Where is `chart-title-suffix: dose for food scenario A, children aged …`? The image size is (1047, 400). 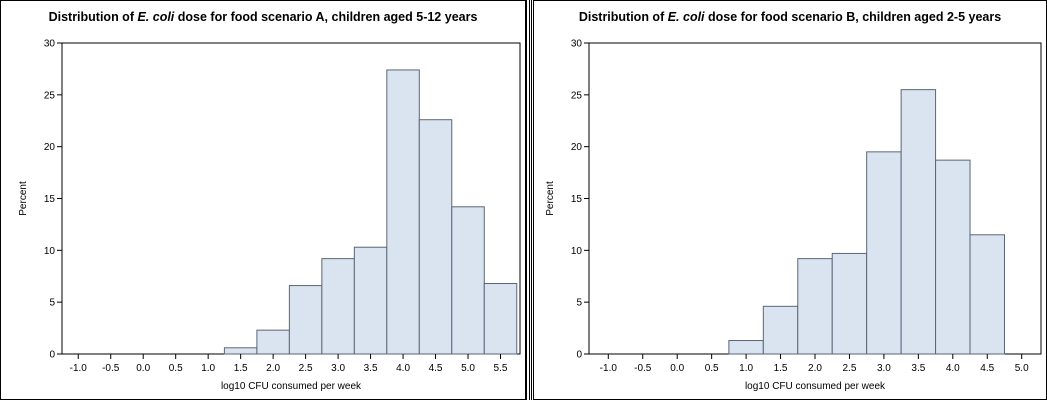 chart-title-suffix: dose for food scenario A, children aged … is located at coordinates (327, 17).